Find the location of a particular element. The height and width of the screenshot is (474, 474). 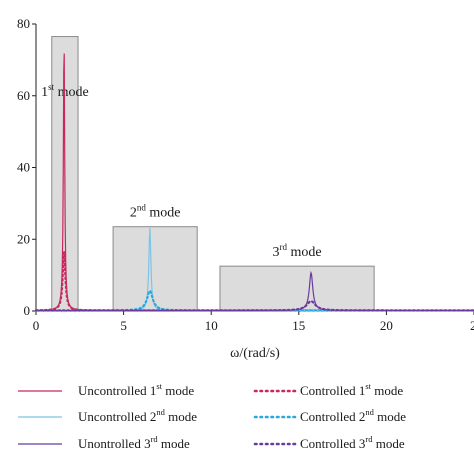

x-tick-label: 5 is located at coordinates (123, 325).